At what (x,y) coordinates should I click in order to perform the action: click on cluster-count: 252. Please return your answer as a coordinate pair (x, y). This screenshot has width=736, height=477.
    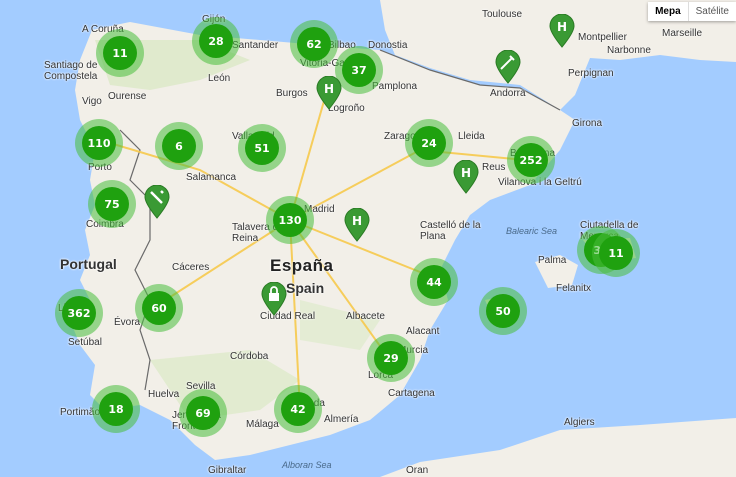
    Looking at the image, I should click on (531, 160).